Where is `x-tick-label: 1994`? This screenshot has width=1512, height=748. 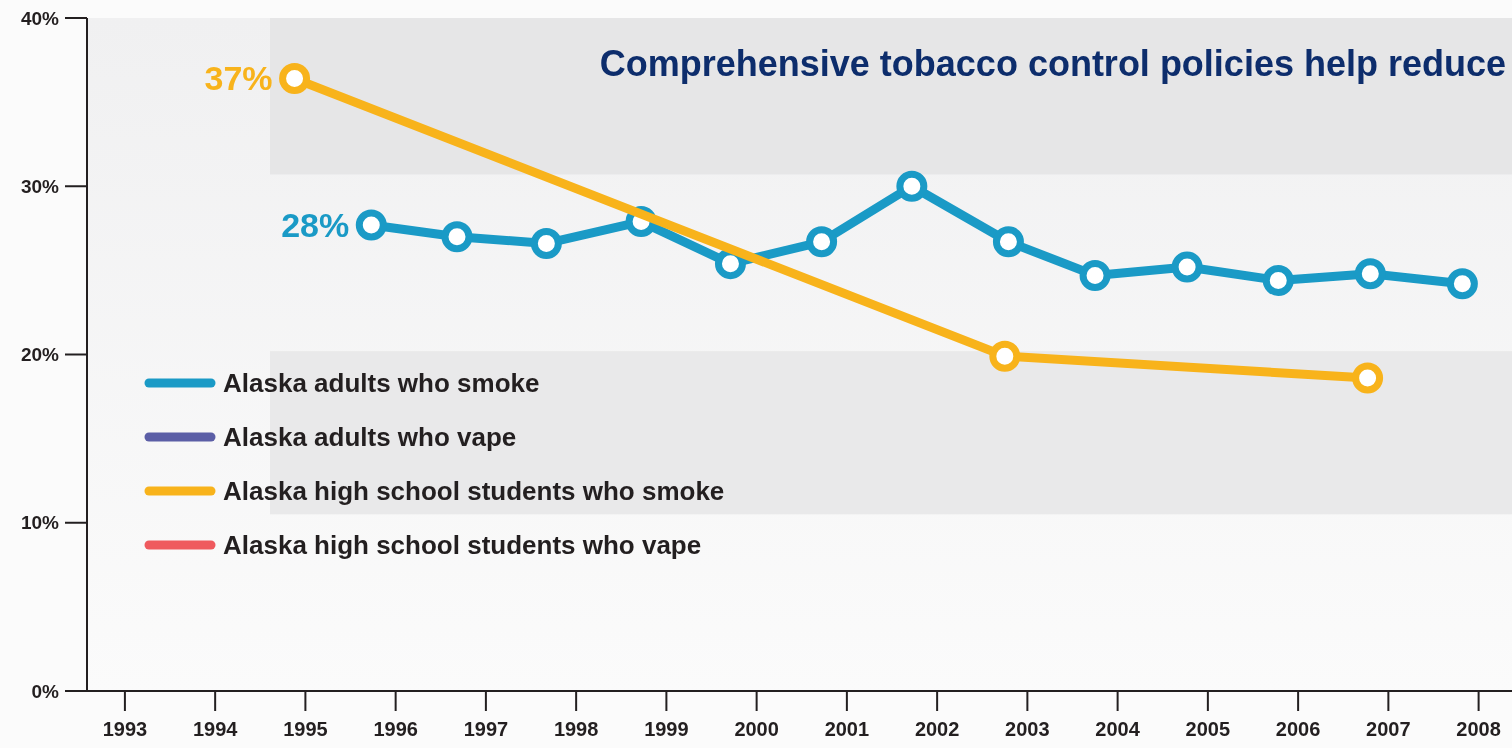
x-tick-label: 1994 is located at coordinates (215, 729).